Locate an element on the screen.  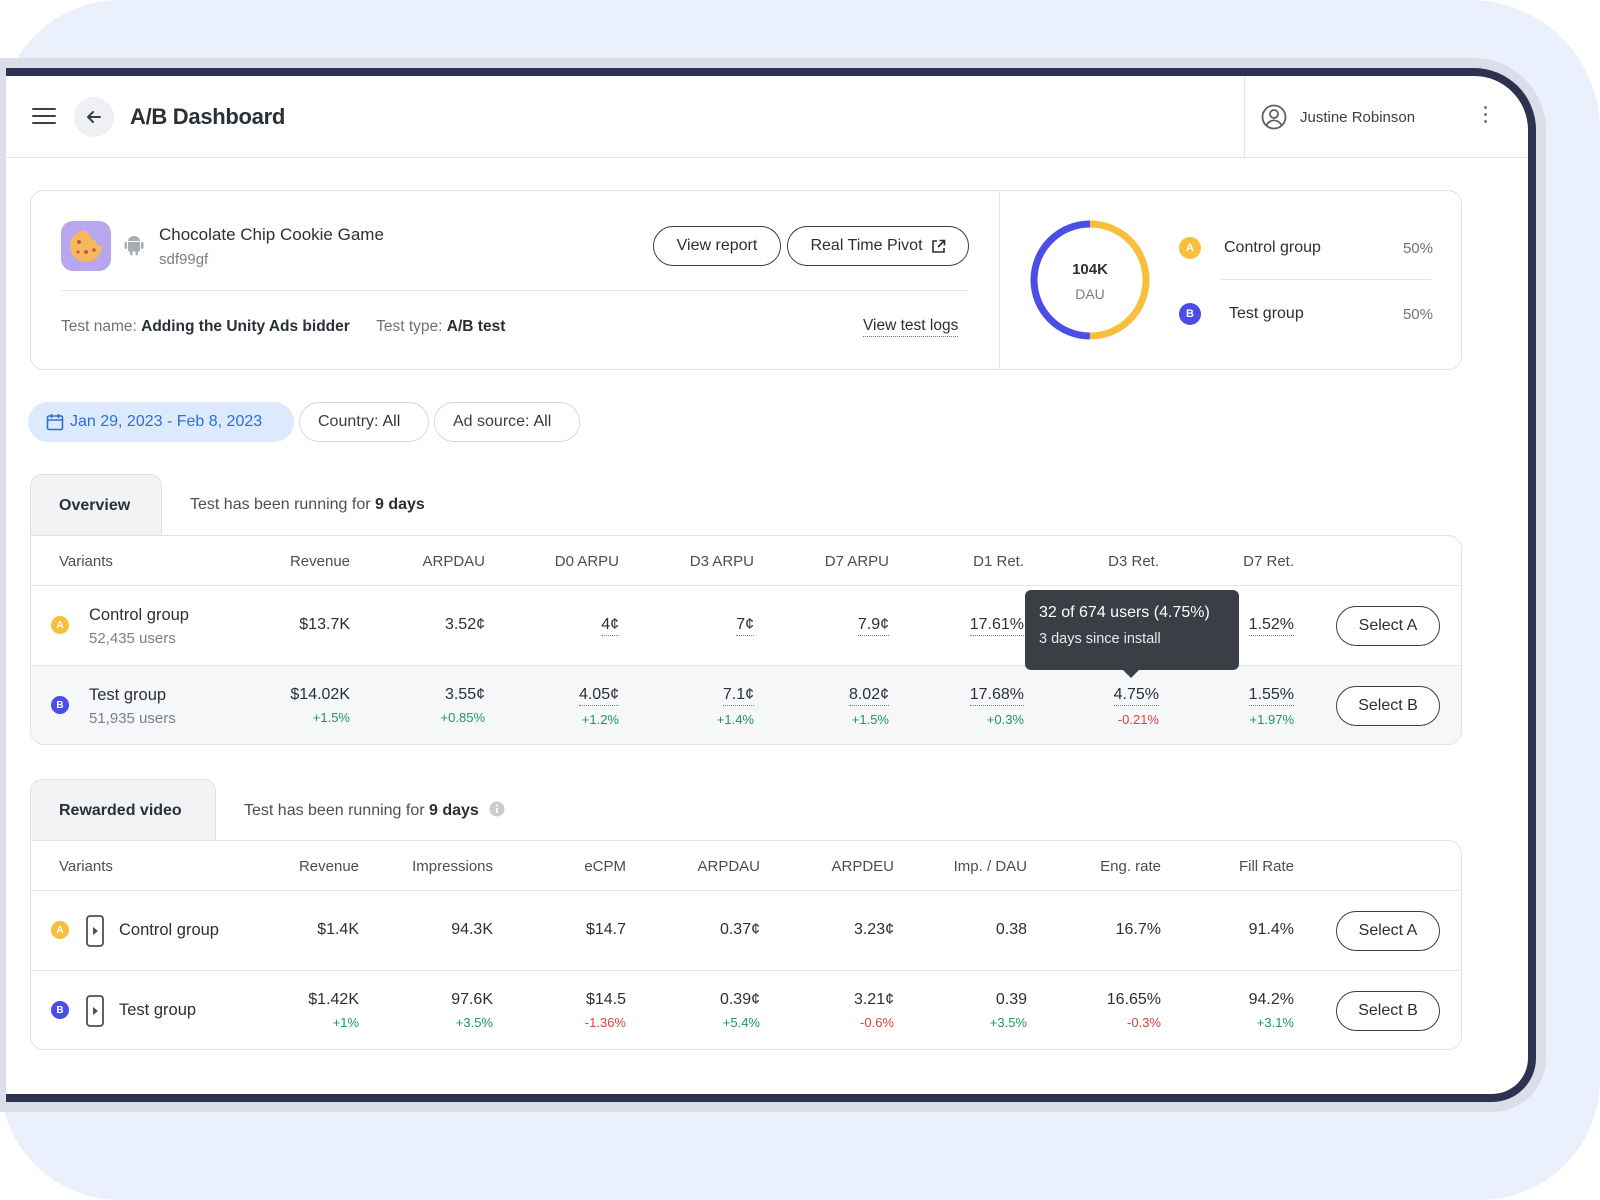
cell-delta: +3.1% is located at coordinates (1275, 1022).